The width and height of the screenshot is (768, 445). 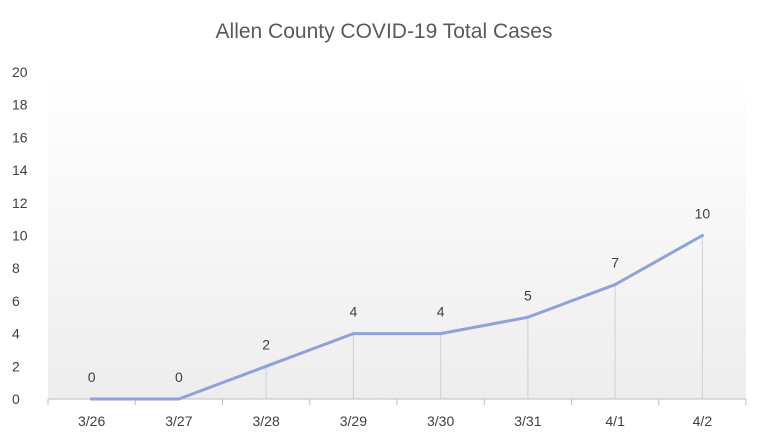 I want to click on y-tick-label: 12, so click(x=20, y=203).